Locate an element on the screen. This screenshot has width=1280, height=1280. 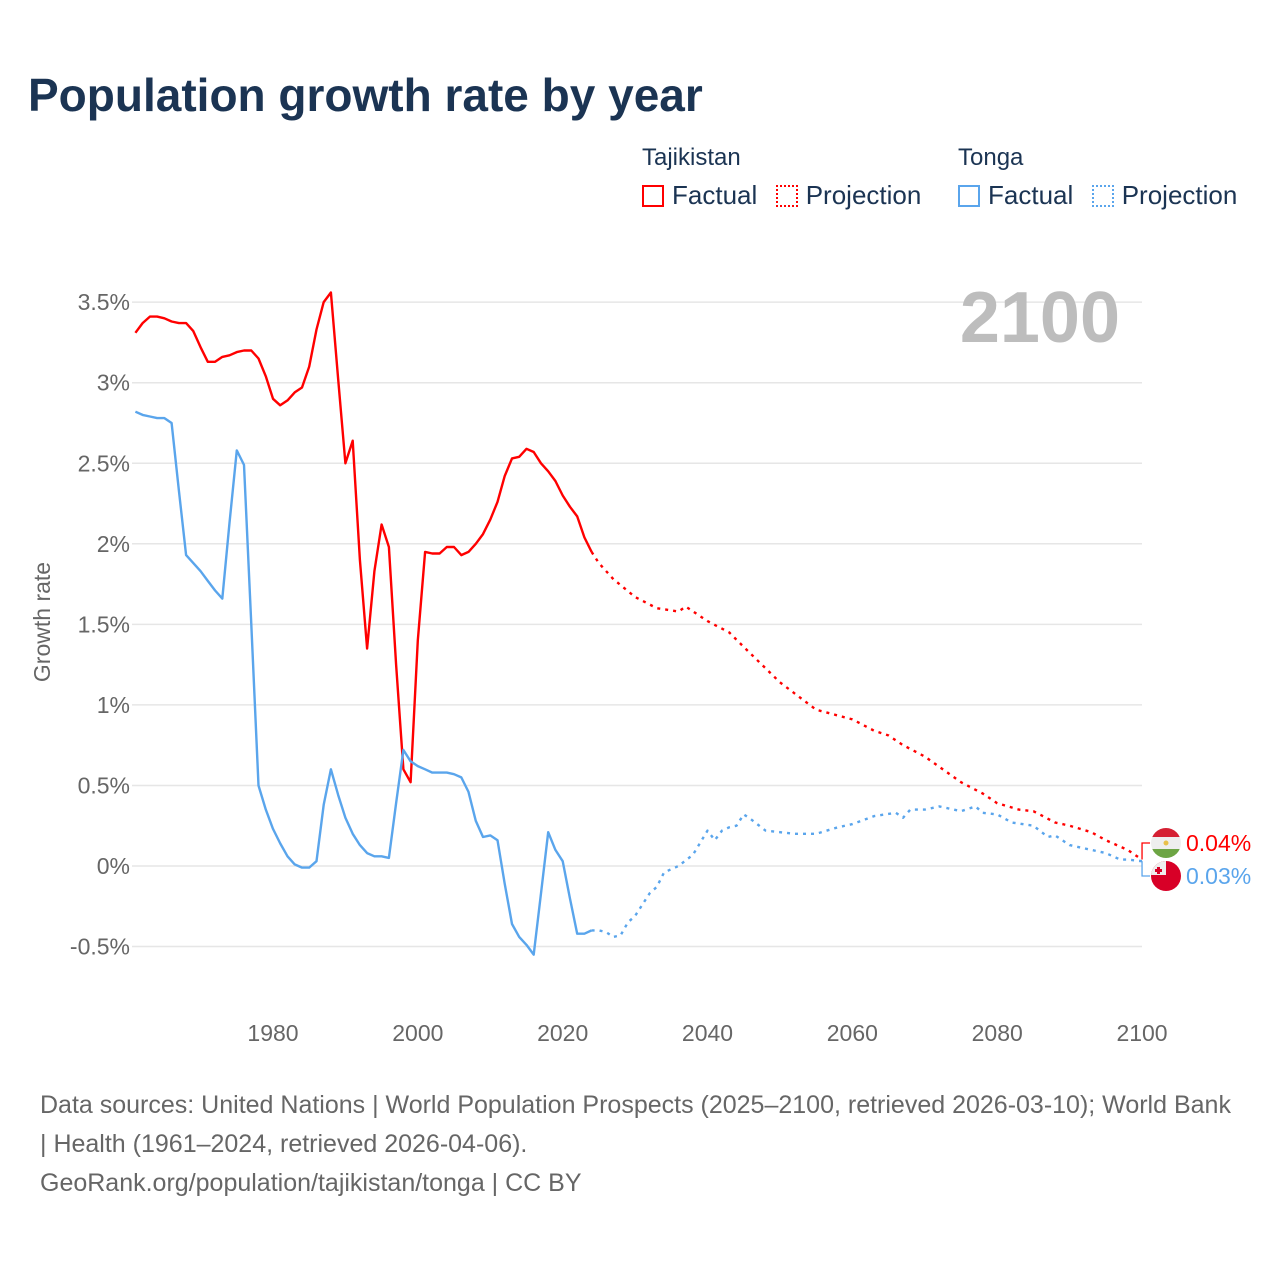
tonga-end-value: 0.03% is located at coordinates (1218, 876).